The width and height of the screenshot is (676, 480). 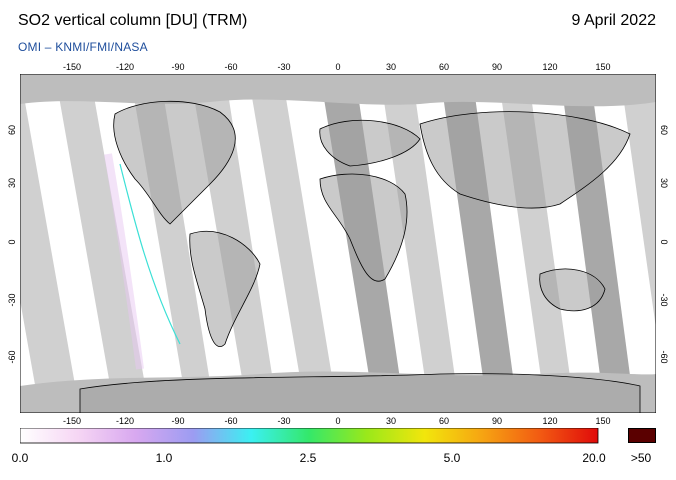 I want to click on map-title: SO2 vertical column [DU] (TRM), so click(x=133, y=20).